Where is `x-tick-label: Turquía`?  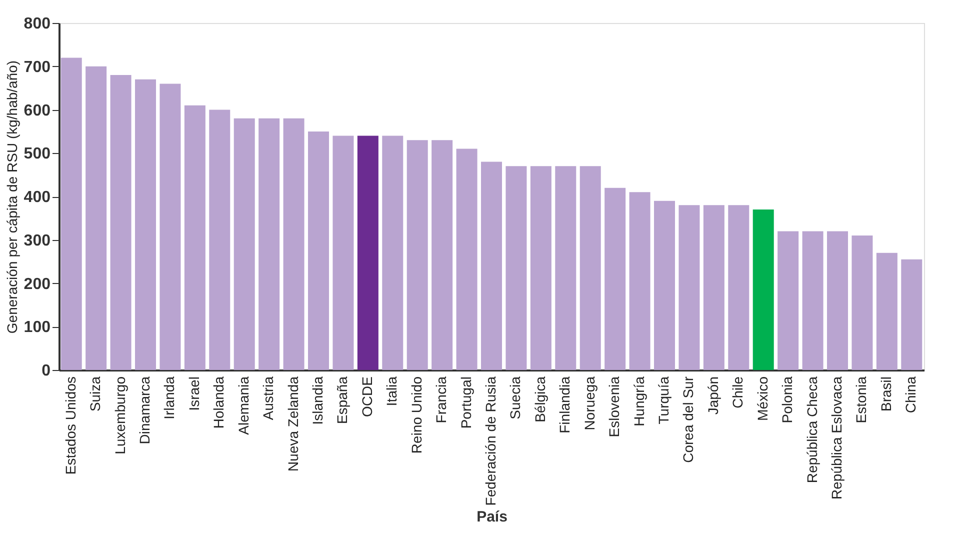 x-tick-label: Turquía is located at coordinates (664, 400).